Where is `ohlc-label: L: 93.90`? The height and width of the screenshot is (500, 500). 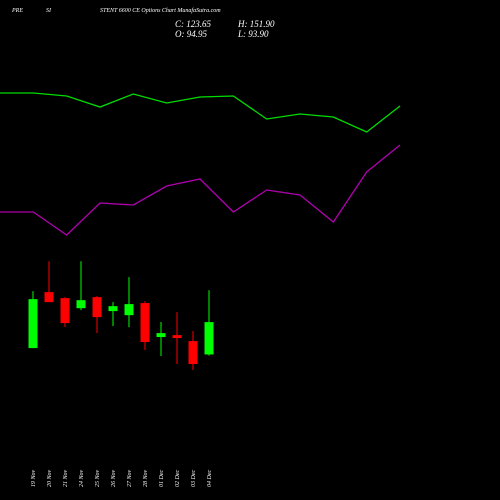 ohlc-label: L: 93.90 is located at coordinates (253, 34).